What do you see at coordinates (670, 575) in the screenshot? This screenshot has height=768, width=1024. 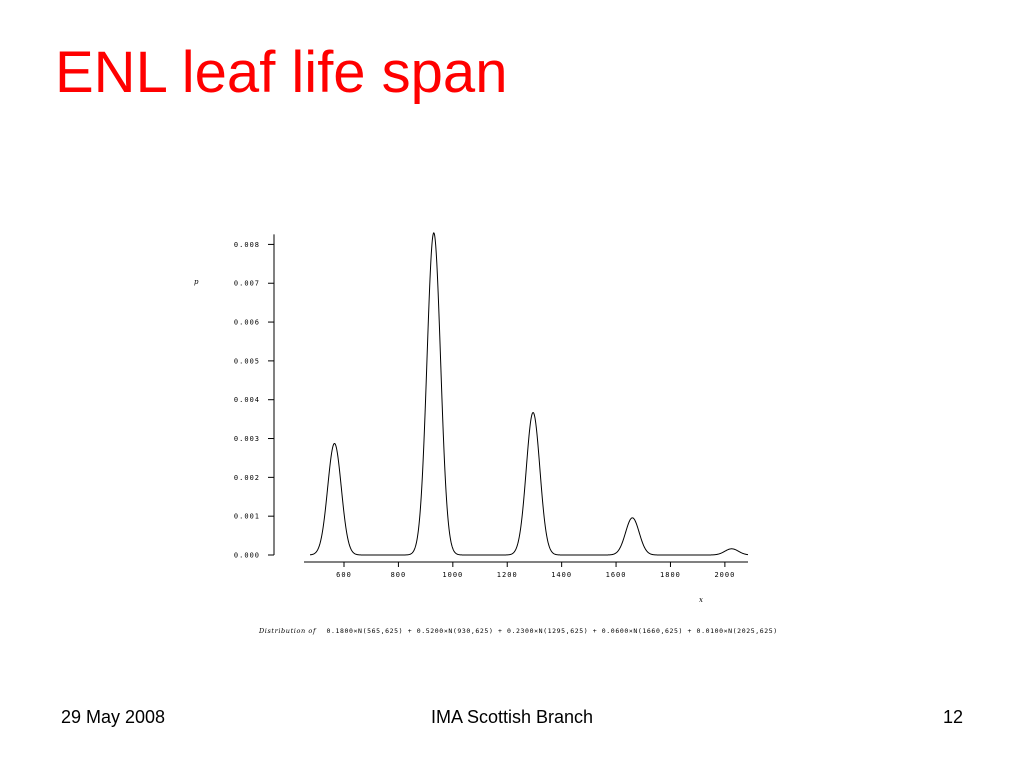 I see `x-tick-label: 1800` at bounding box center [670, 575].